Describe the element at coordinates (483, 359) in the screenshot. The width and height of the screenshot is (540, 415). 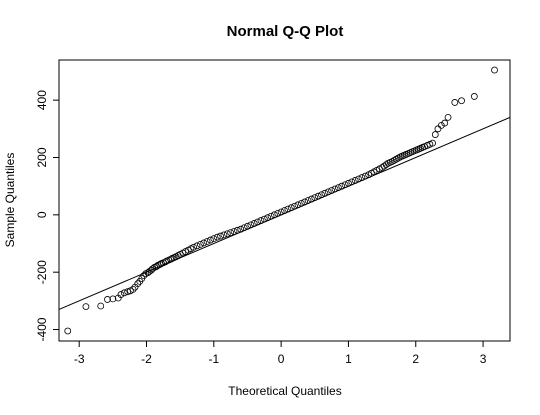
I see `x-tick-label: 3` at that location.